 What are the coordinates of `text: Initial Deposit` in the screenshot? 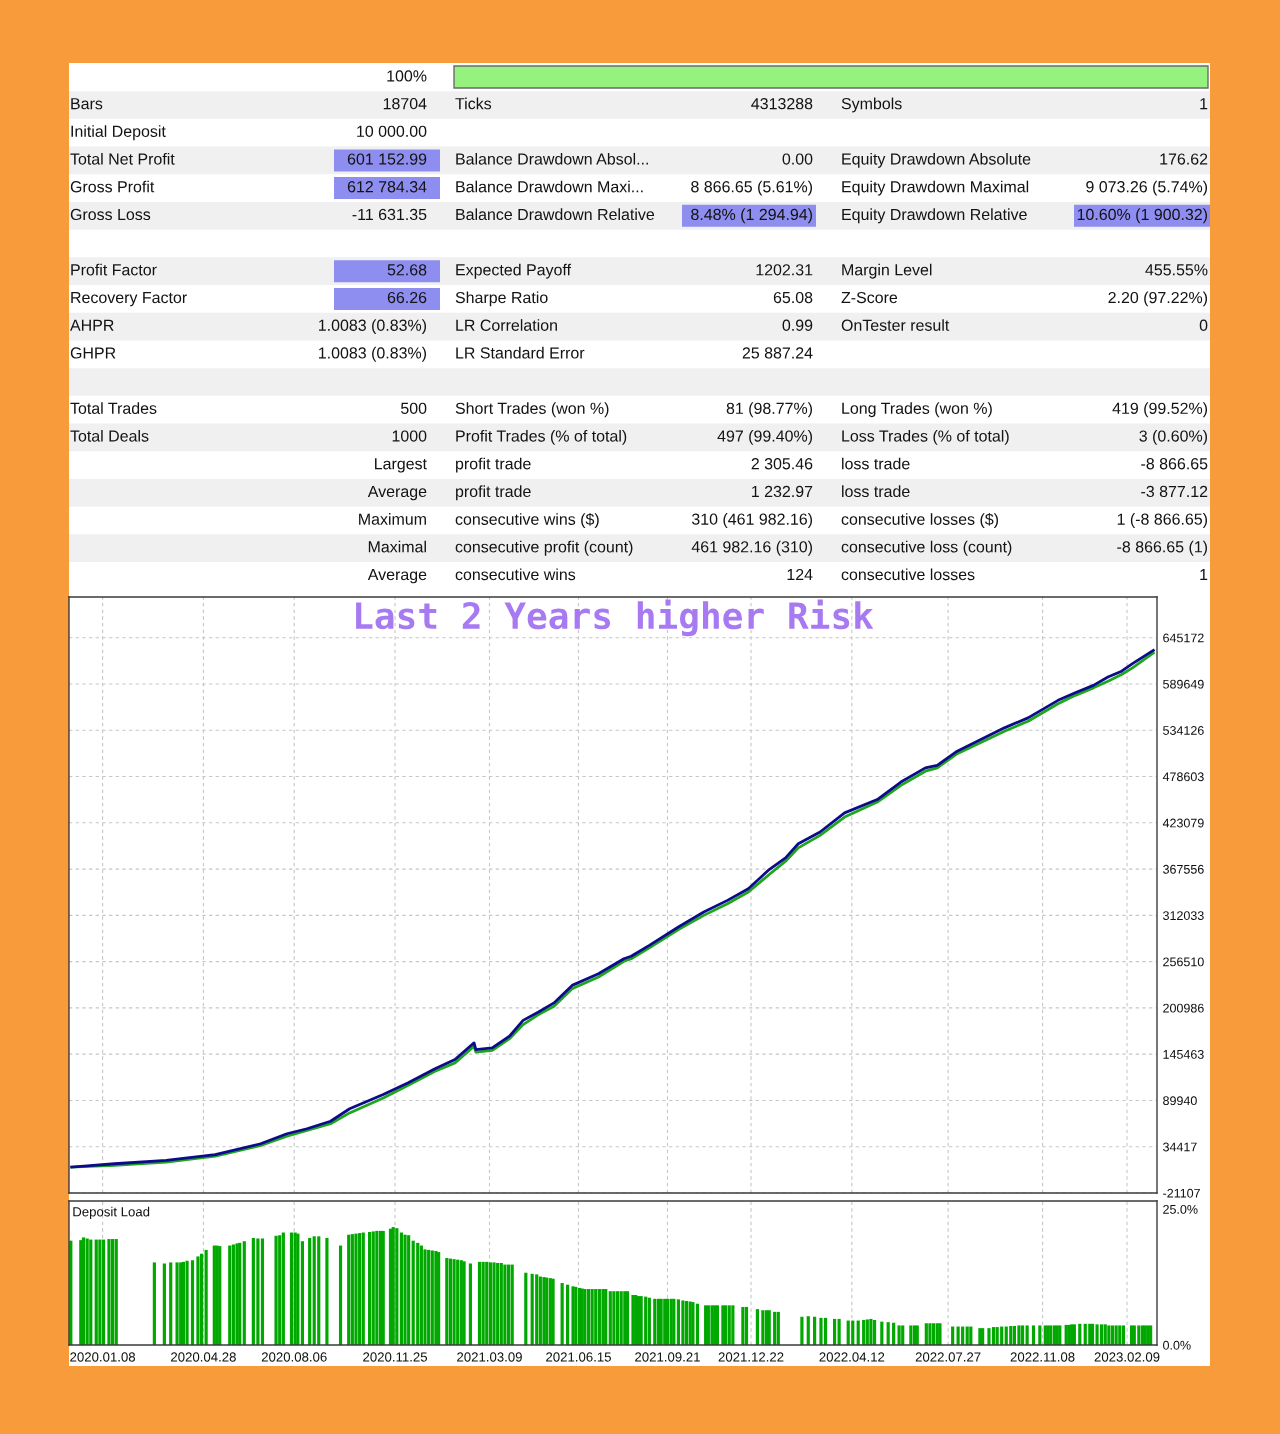 It's located at (118, 133).